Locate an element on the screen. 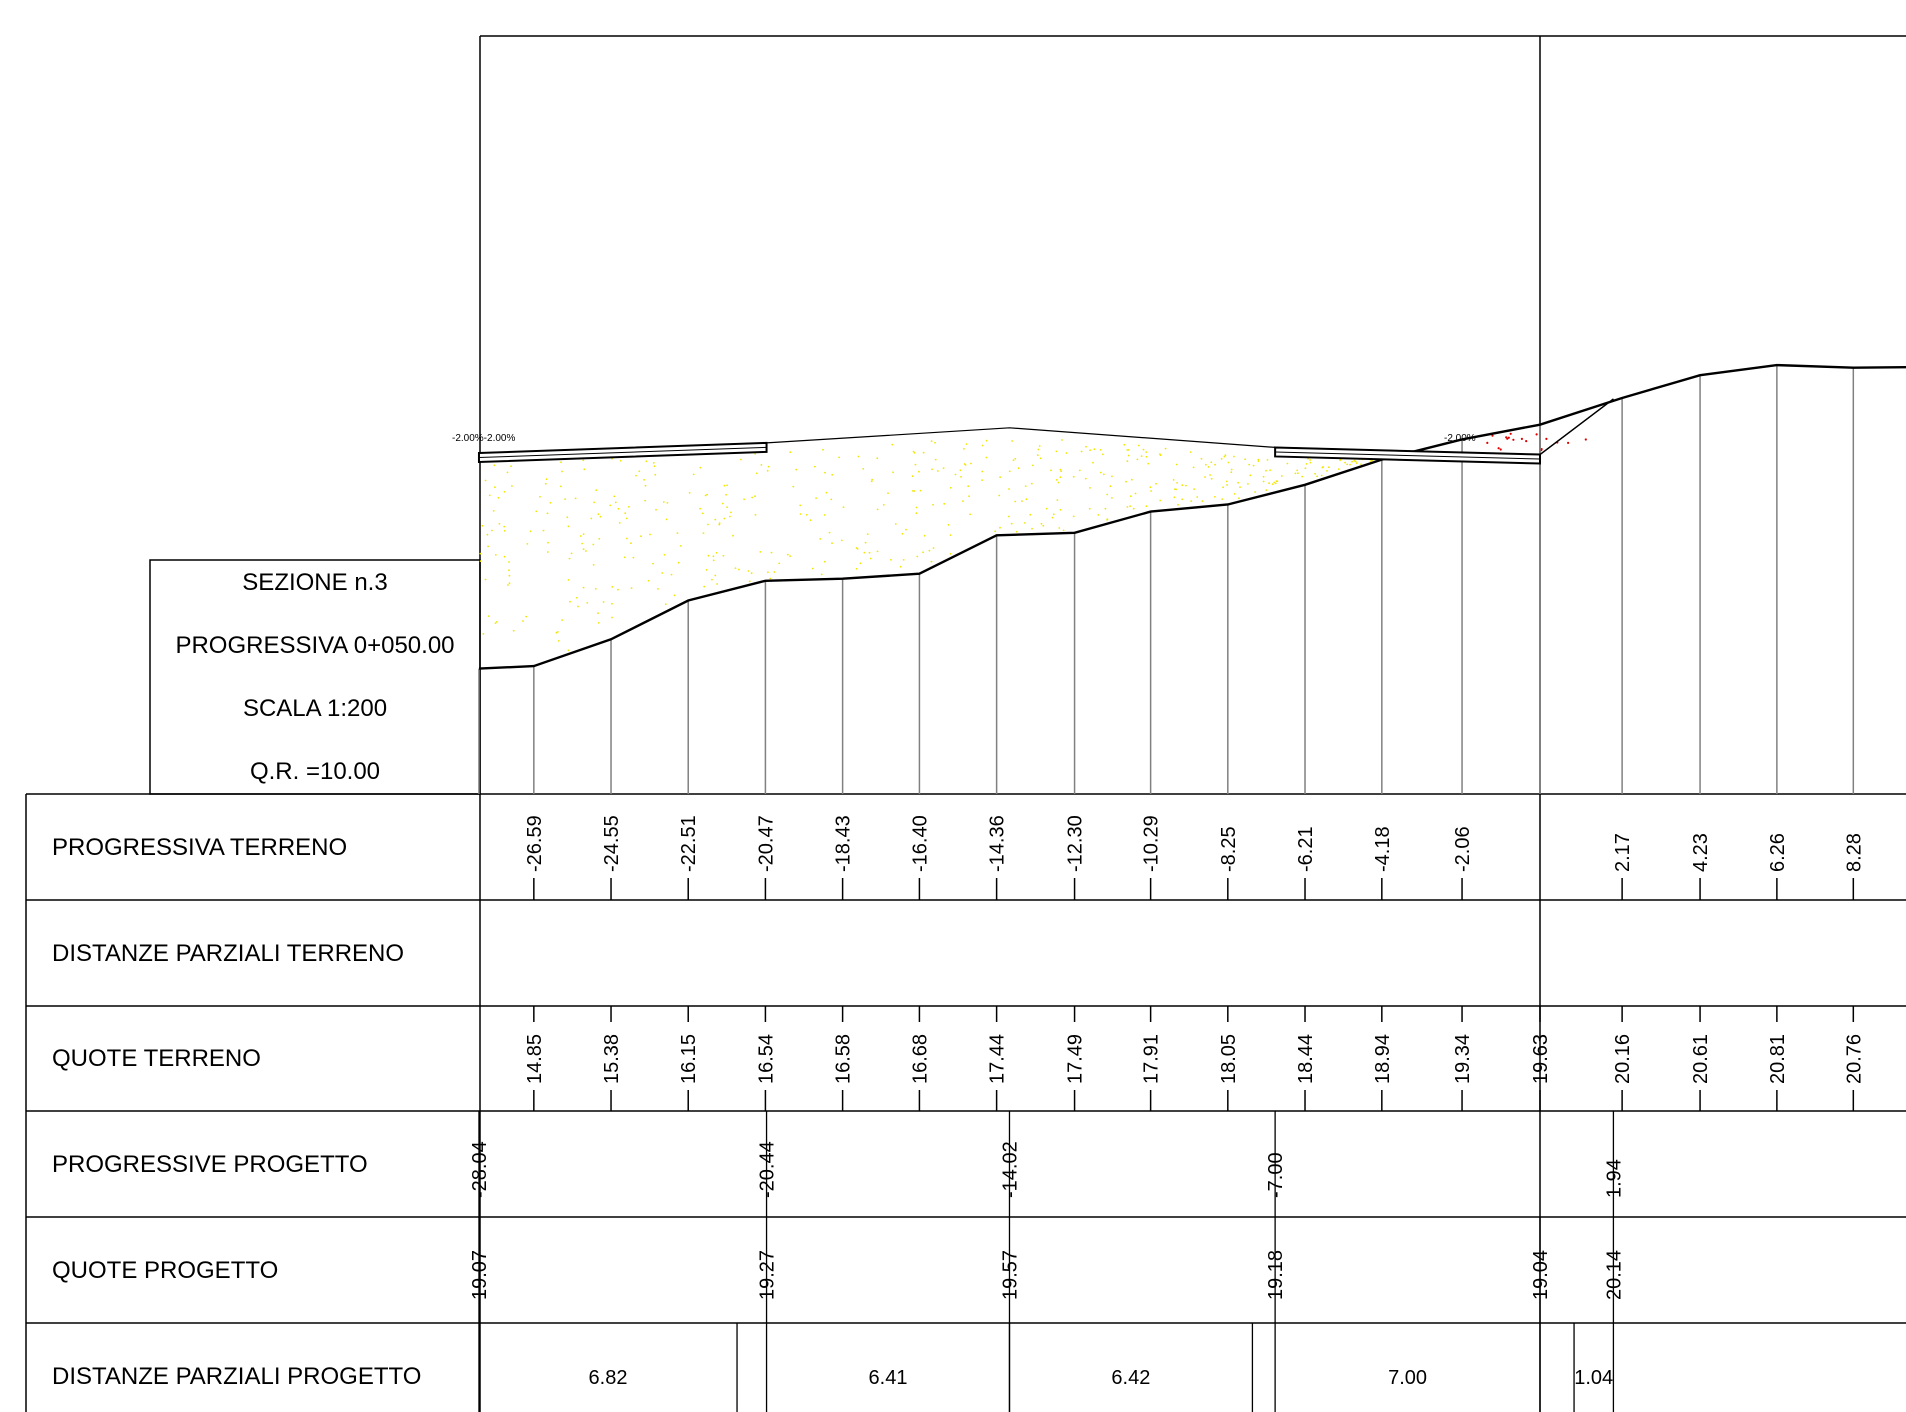 Image resolution: width=1906 pixels, height=1412 pixels. value-quote-progetto: 19.27 is located at coordinates (768, 1275).